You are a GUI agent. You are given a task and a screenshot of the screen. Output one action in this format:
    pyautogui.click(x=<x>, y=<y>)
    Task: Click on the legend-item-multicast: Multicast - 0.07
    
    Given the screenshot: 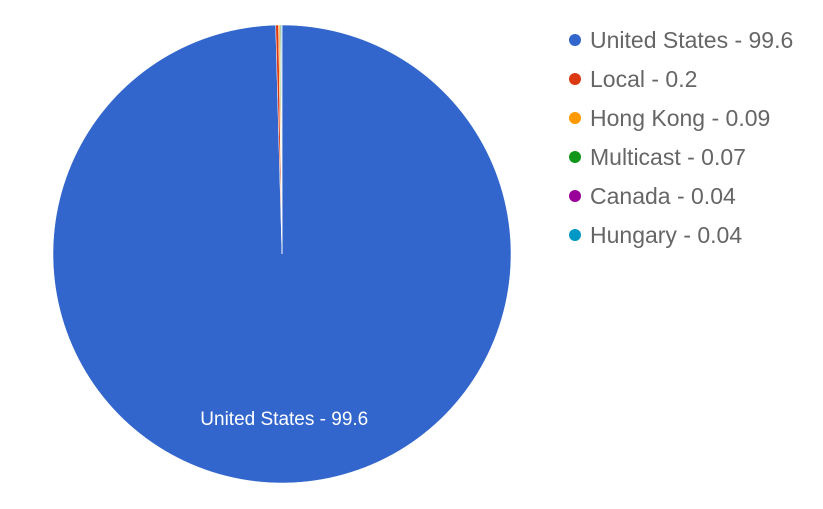 What is the action you would take?
    pyautogui.click(x=657, y=157)
    